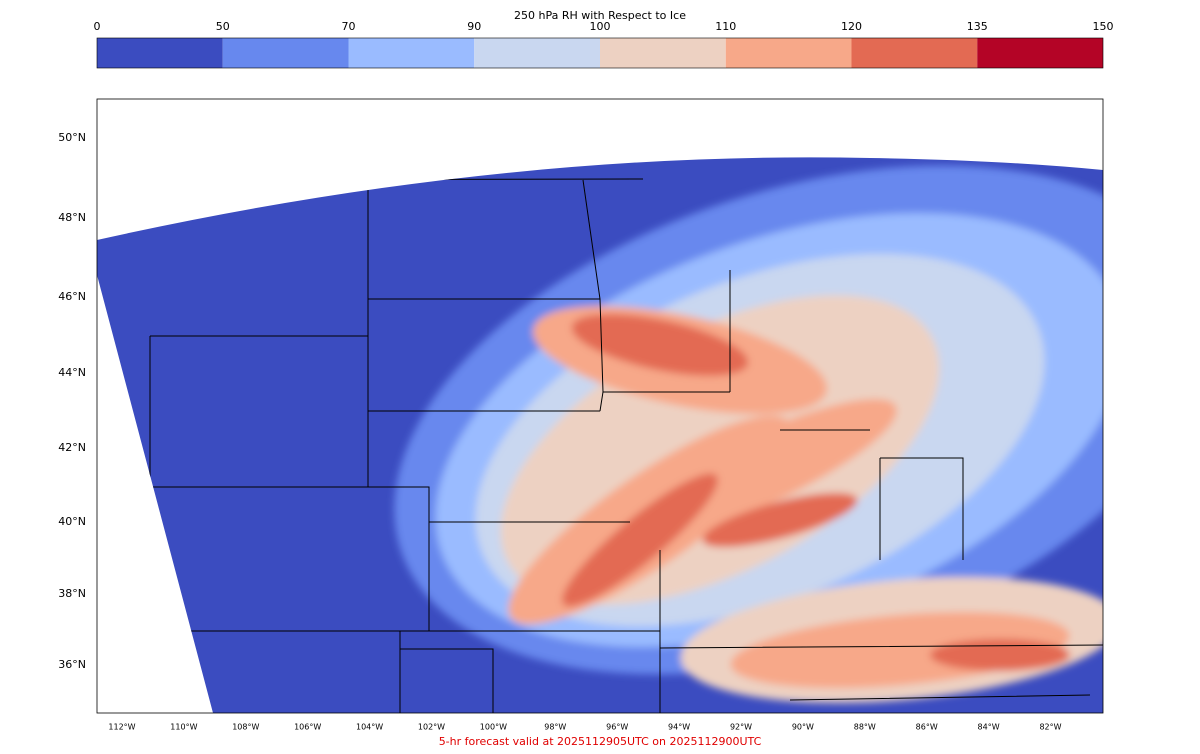 Image resolution: width=1200 pixels, height=754 pixels. Describe the element at coordinates (72, 593) in the screenshot. I see `latitude-label: 38°N` at that location.